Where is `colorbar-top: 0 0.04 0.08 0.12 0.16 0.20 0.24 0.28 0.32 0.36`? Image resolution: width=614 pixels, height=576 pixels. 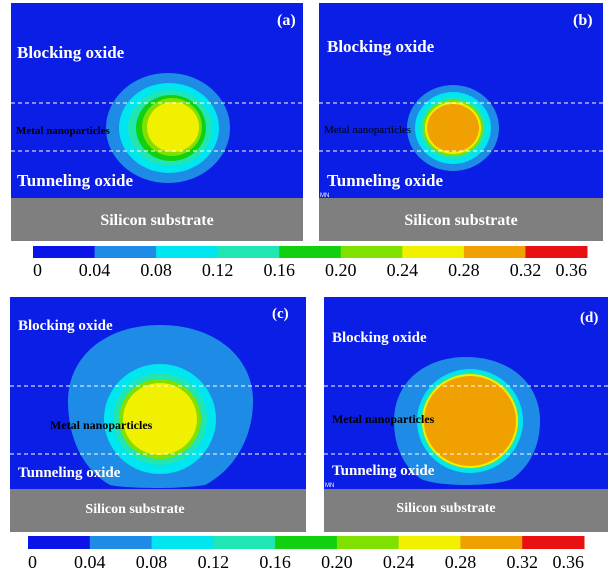
colorbar-top: 0 0.04 0.08 0.12 0.16 0.20 0.24 0.28 0.32 0.36 is located at coordinates (307, 266).